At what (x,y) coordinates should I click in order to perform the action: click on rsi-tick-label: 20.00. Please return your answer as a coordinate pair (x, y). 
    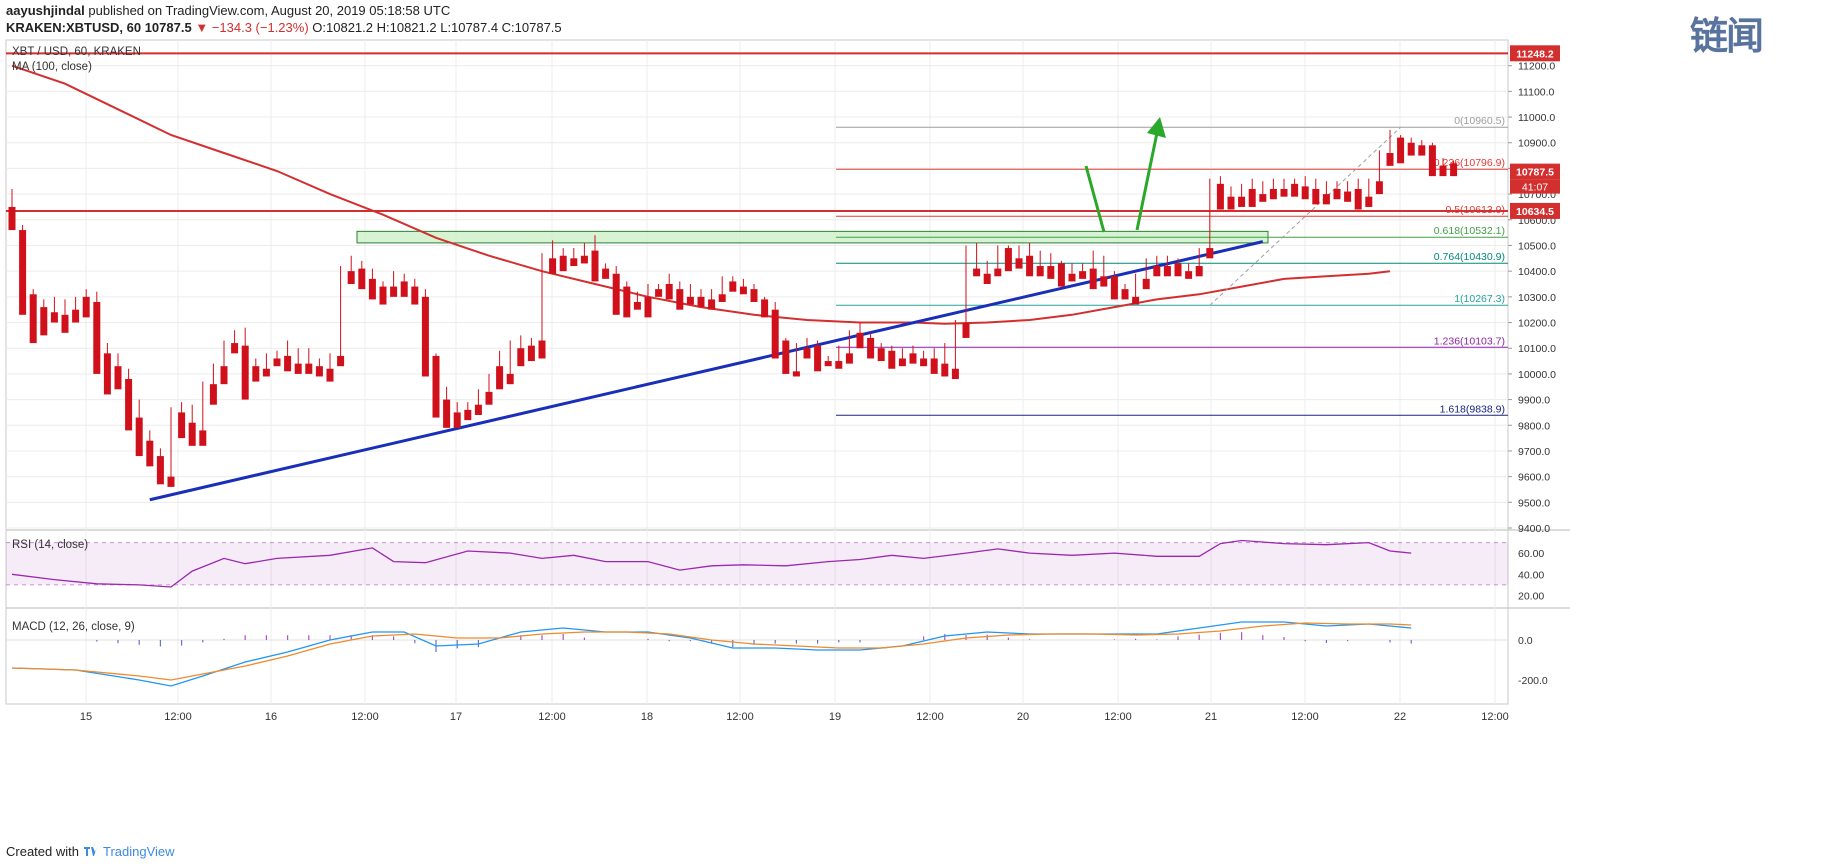
    Looking at the image, I should click on (1531, 596).